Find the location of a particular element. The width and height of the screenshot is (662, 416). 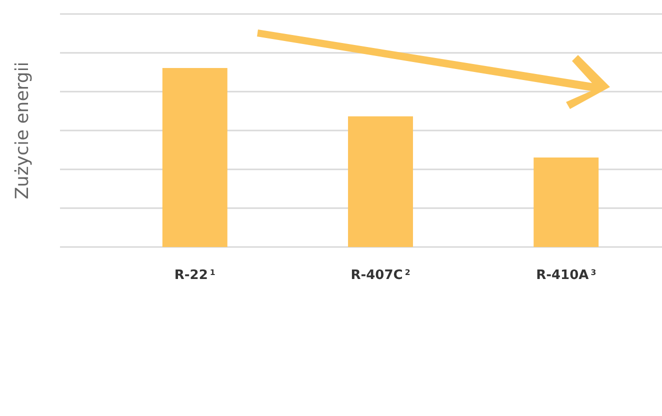

x-tick-label: R-407C$^{2}$ is located at coordinates (380, 275).